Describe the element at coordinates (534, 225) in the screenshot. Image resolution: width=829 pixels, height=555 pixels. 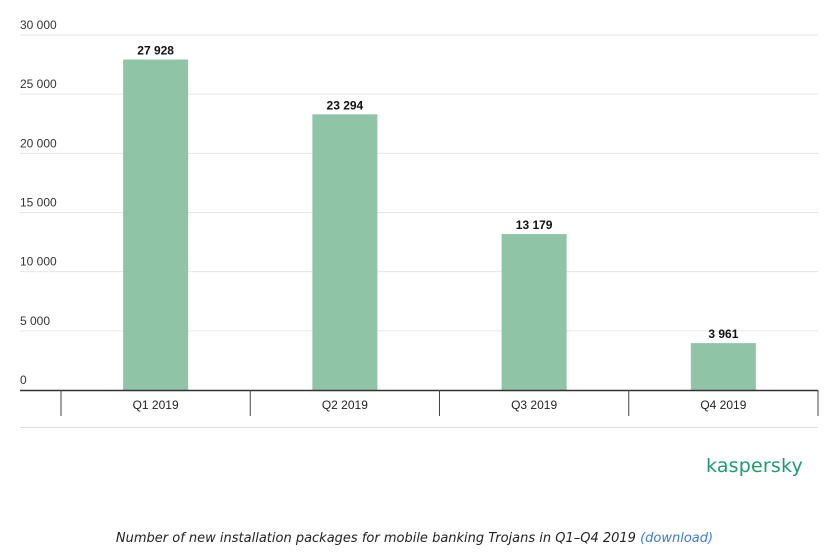
I see `bar-value-label: 13 179` at that location.